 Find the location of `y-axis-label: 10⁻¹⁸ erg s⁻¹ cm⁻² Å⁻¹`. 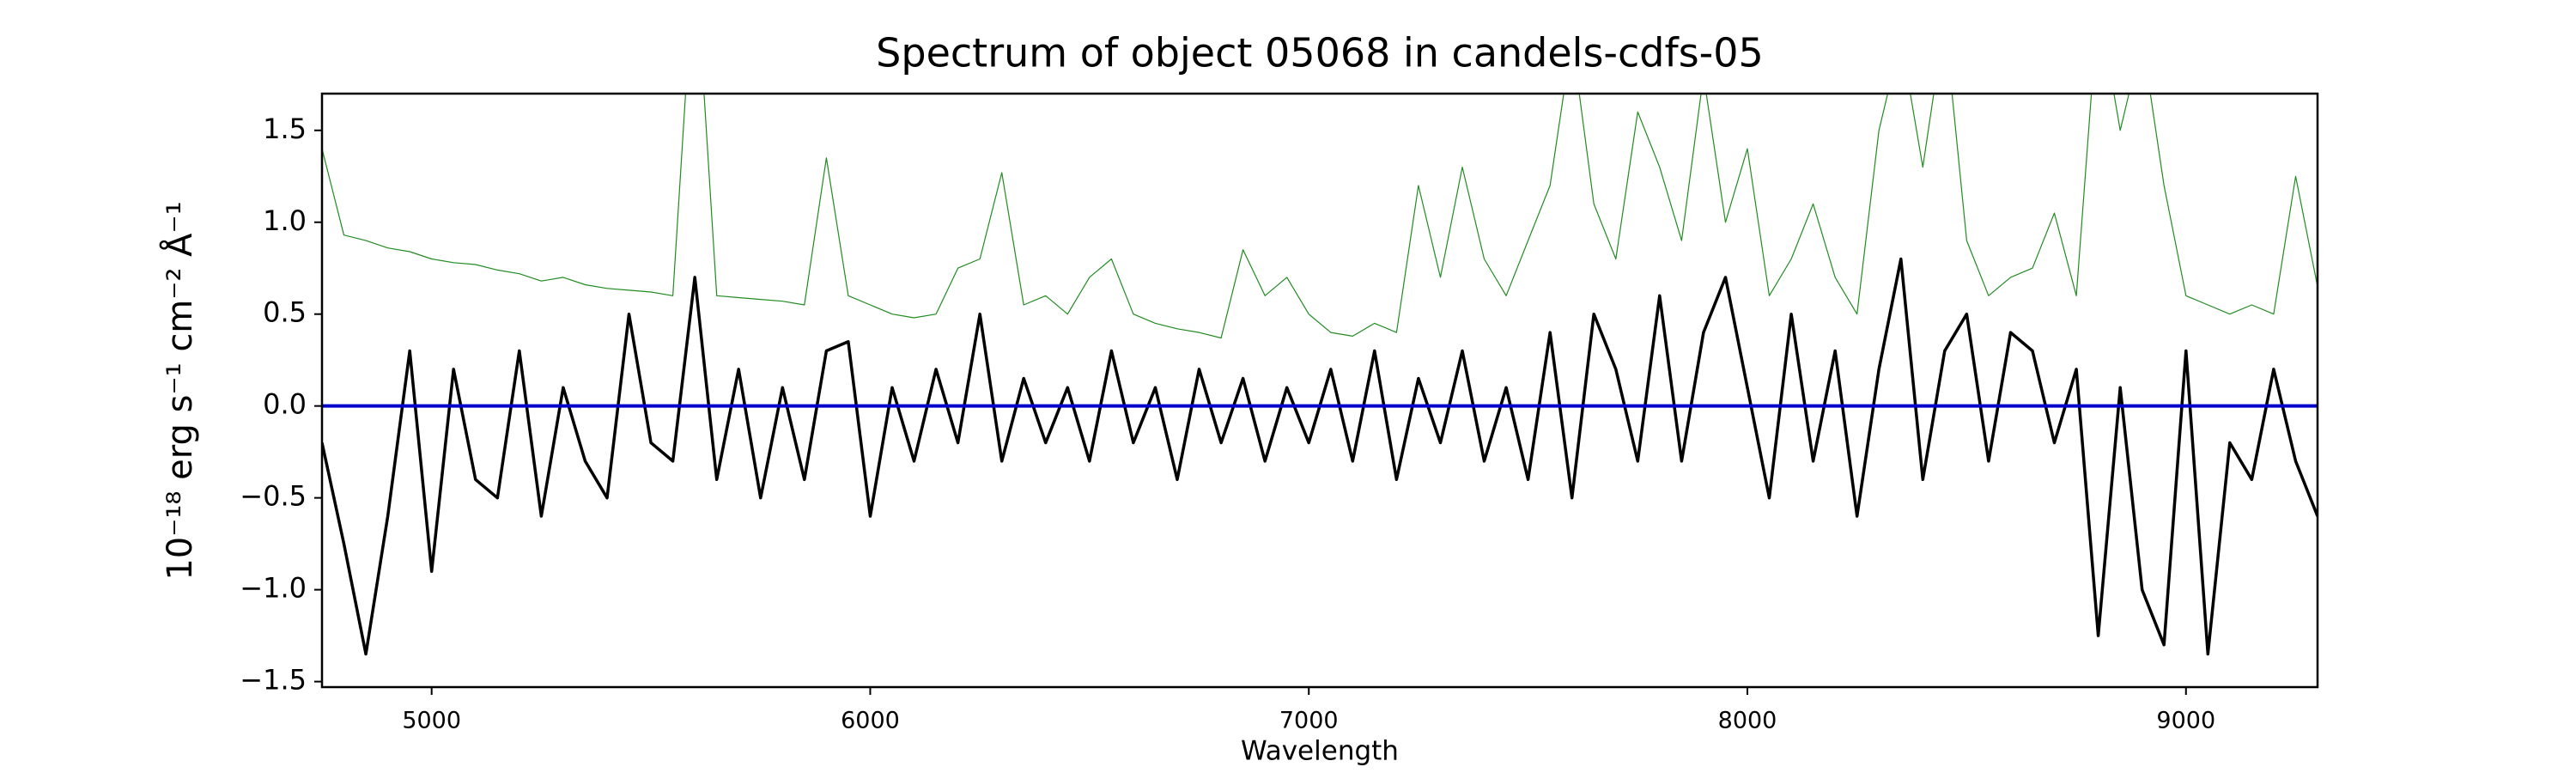

y-axis-label: 10⁻¹⁸ erg s⁻¹ cm⁻² Å⁻¹ is located at coordinates (180, 390).